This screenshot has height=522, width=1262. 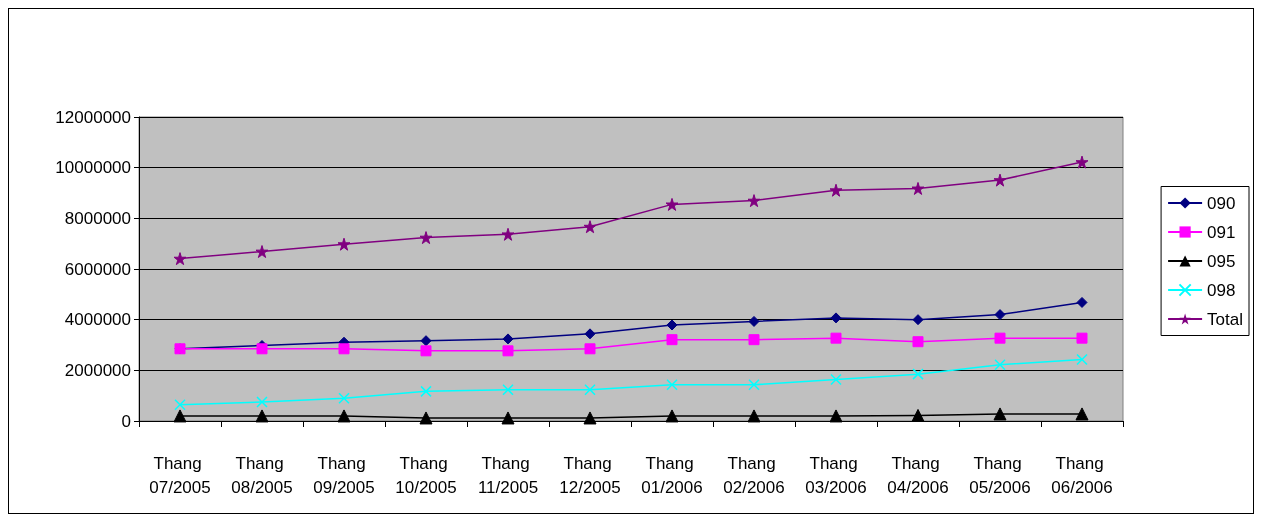 I want to click on x-tick-label: Thang 12/2005, so click(x=590, y=475).